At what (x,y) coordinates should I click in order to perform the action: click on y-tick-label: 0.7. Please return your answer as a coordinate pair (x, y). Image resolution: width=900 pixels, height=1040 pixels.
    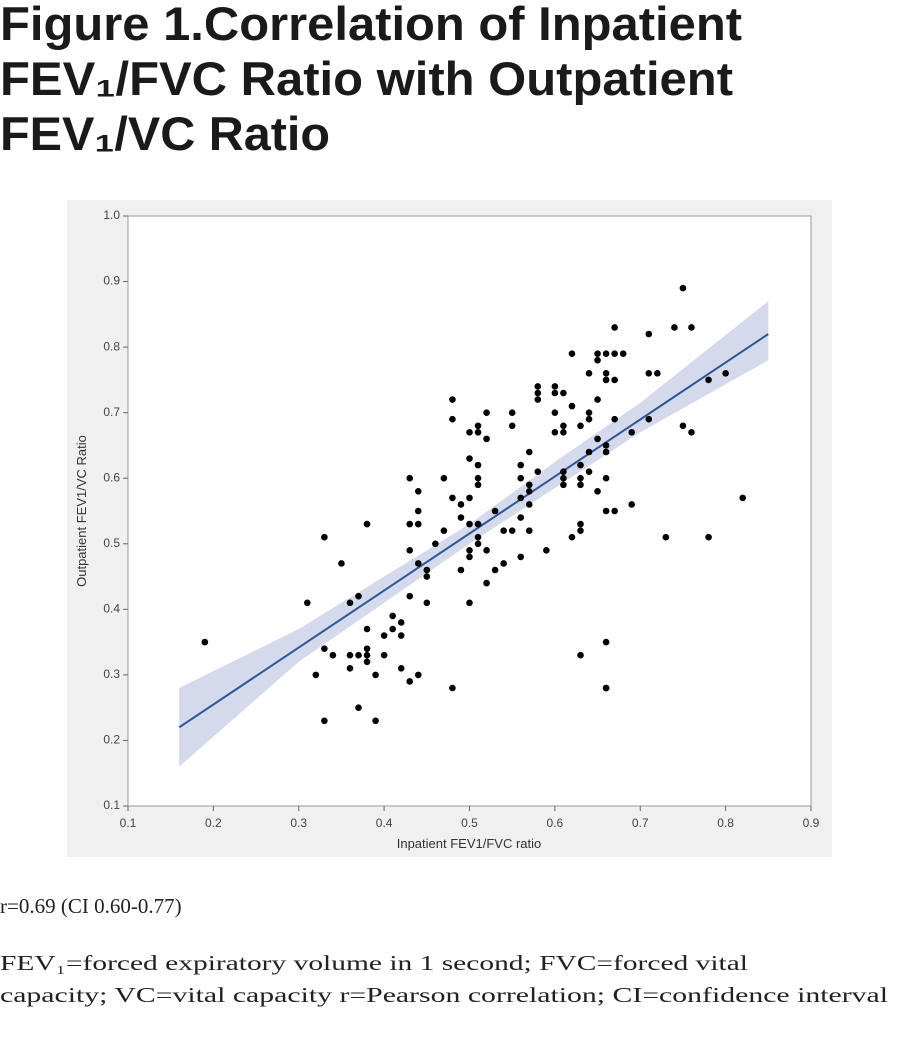
    Looking at the image, I should click on (111, 412).